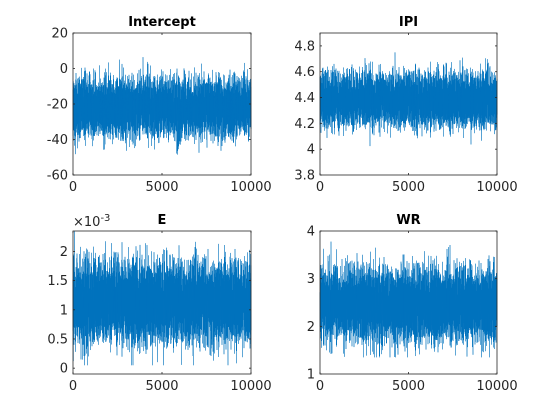  Describe the element at coordinates (162, 298) in the screenshot. I see `e-trace-line` at that location.